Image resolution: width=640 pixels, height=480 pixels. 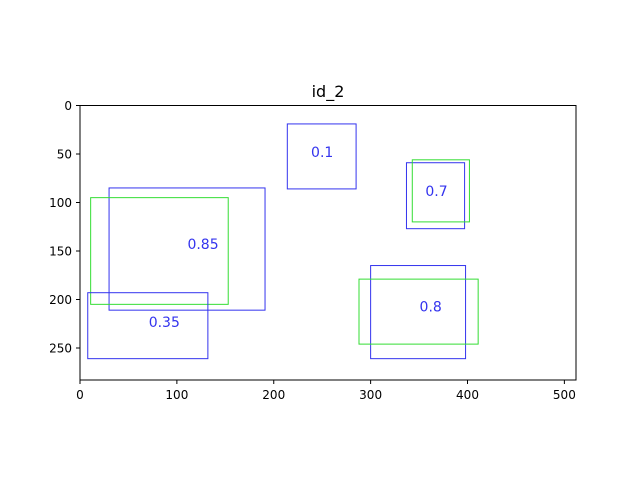 What do you see at coordinates (564, 395) in the screenshot?
I see `x-tick-label: 500` at bounding box center [564, 395].